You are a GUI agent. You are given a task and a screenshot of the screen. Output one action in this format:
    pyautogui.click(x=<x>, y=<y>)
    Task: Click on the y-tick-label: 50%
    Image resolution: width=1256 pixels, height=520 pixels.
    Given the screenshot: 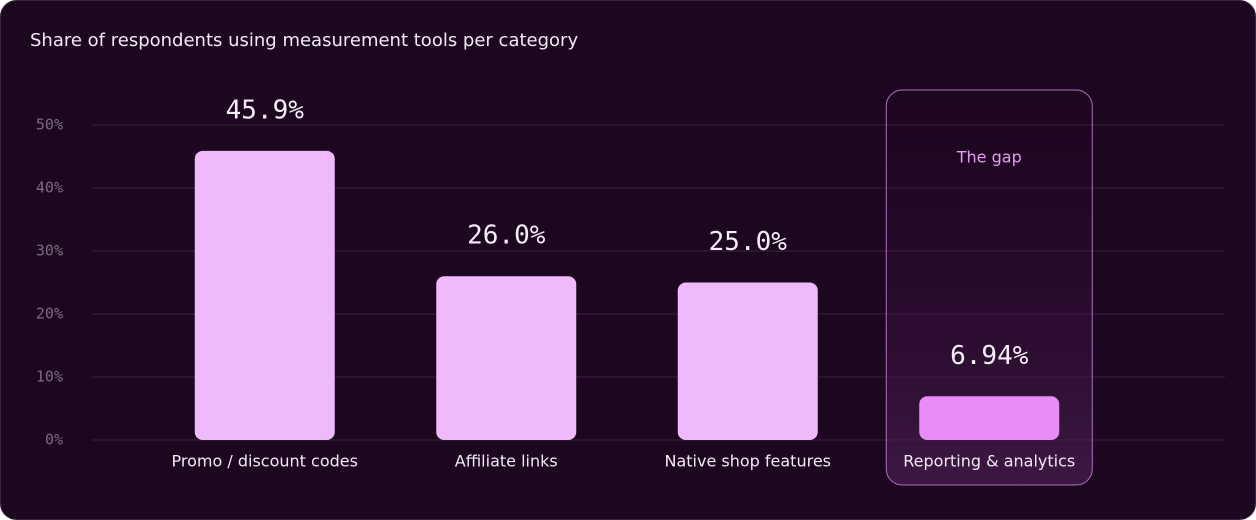 What is the action you would take?
    pyautogui.click(x=49, y=125)
    